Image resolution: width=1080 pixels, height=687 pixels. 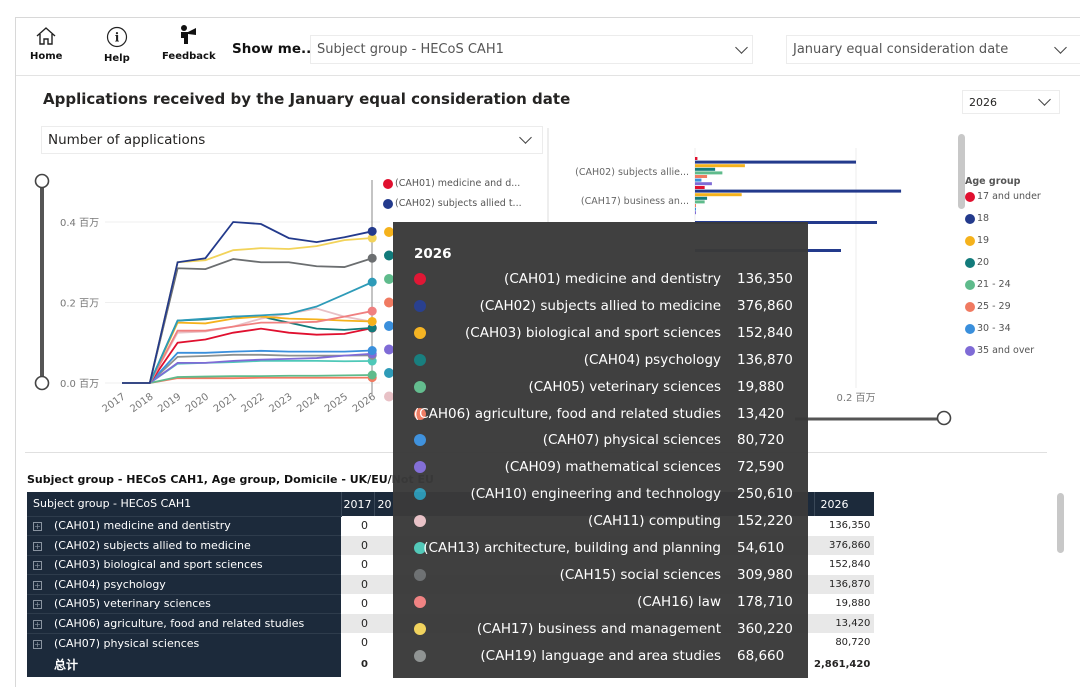 I want to click on measure-dropdown: Number of applications, so click(x=292, y=140).